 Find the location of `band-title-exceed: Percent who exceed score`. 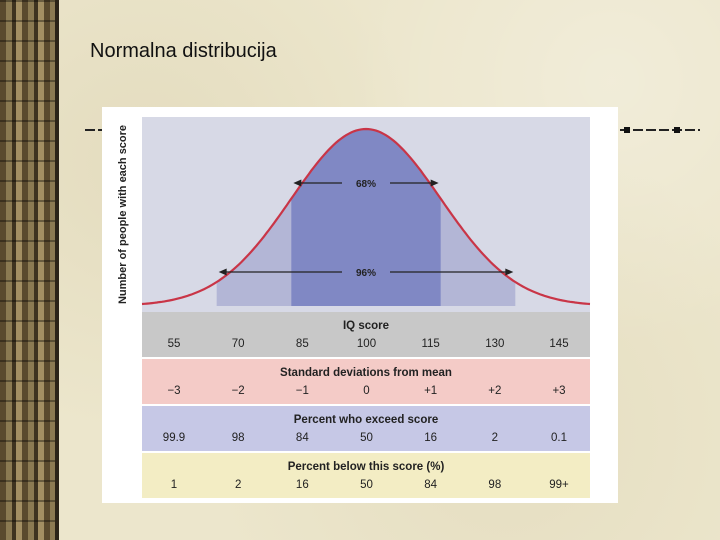

band-title-exceed: Percent who exceed score is located at coordinates (366, 420).